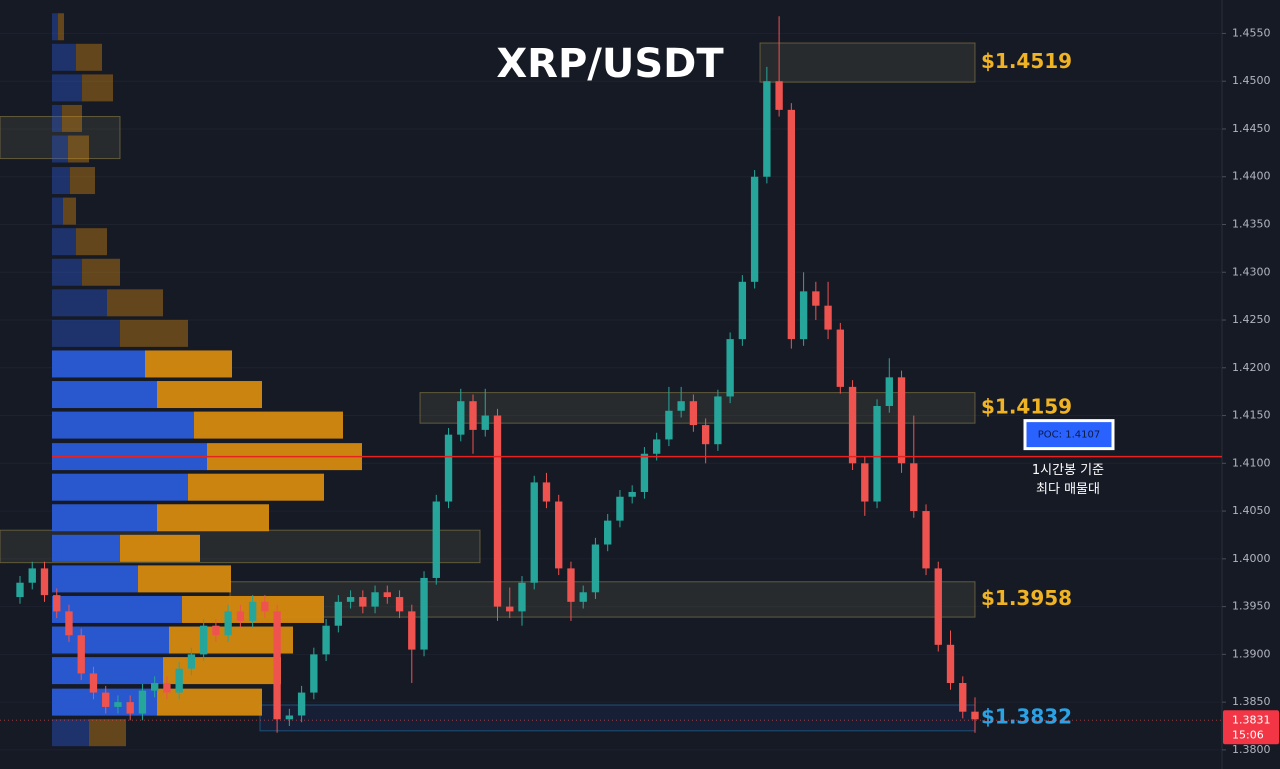 The height and width of the screenshot is (769, 1280). I want to click on poc-label: POC: 1.4107, so click(1069, 435).